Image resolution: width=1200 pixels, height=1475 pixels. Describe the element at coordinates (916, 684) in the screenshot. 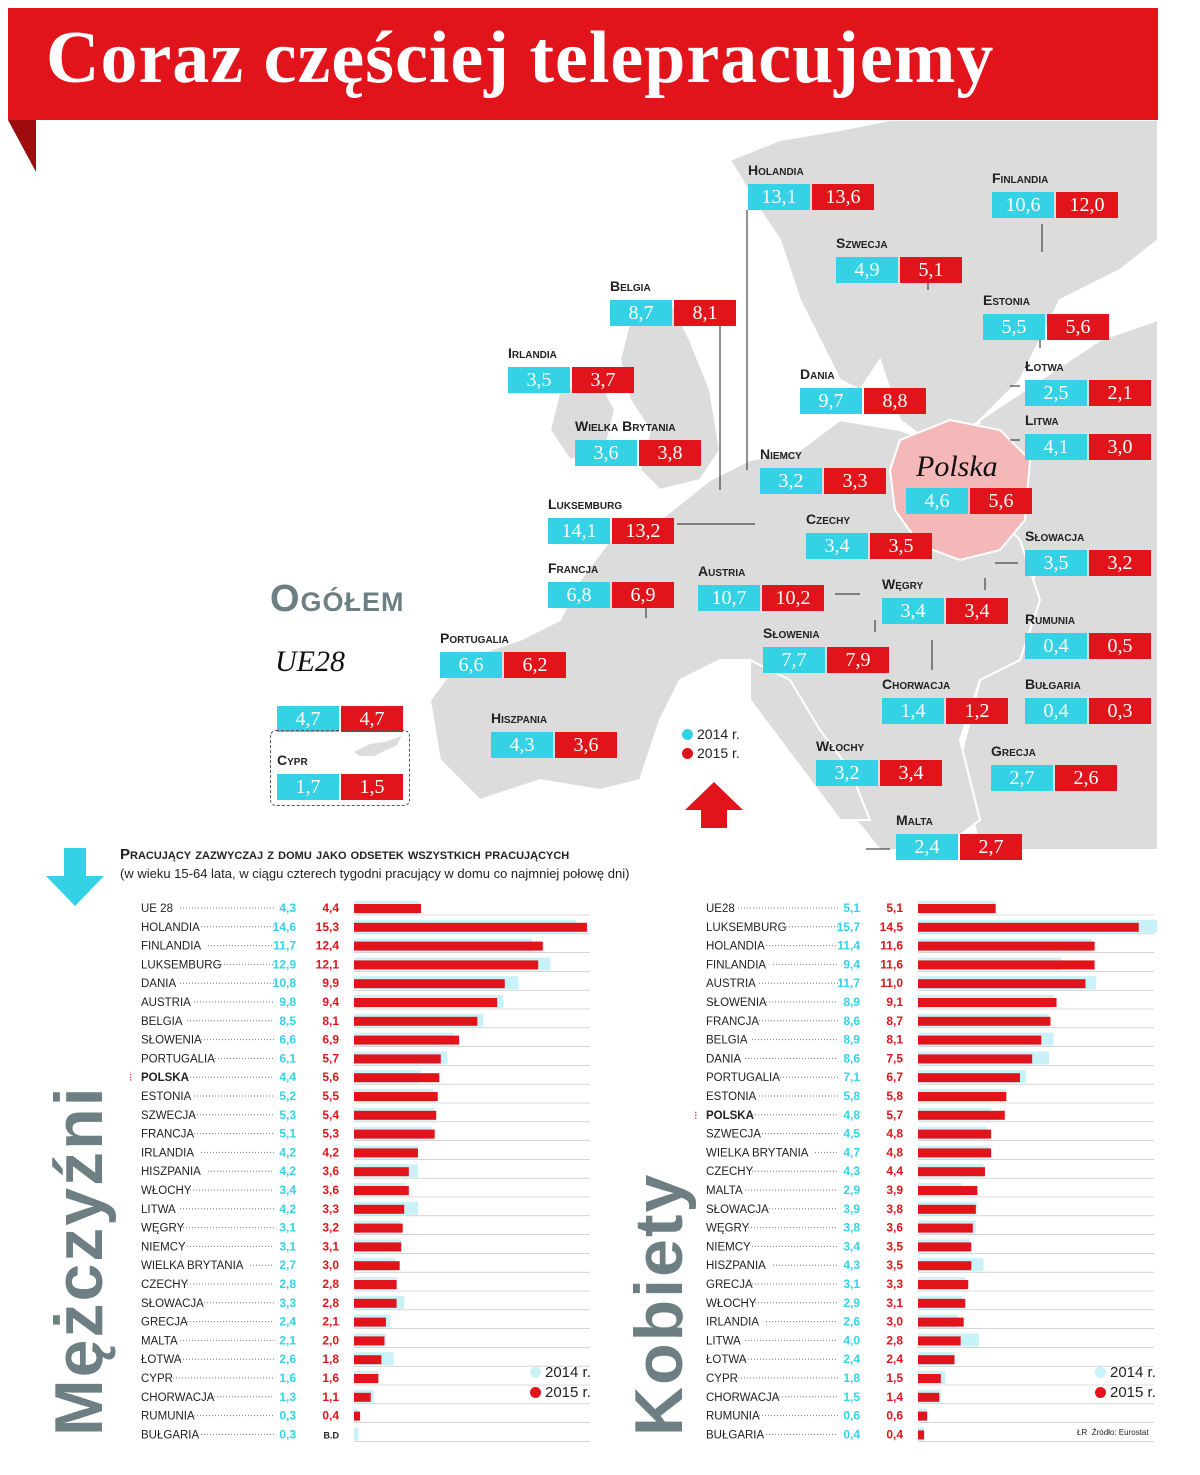

I see `map-country-name: Chorwacja` at that location.